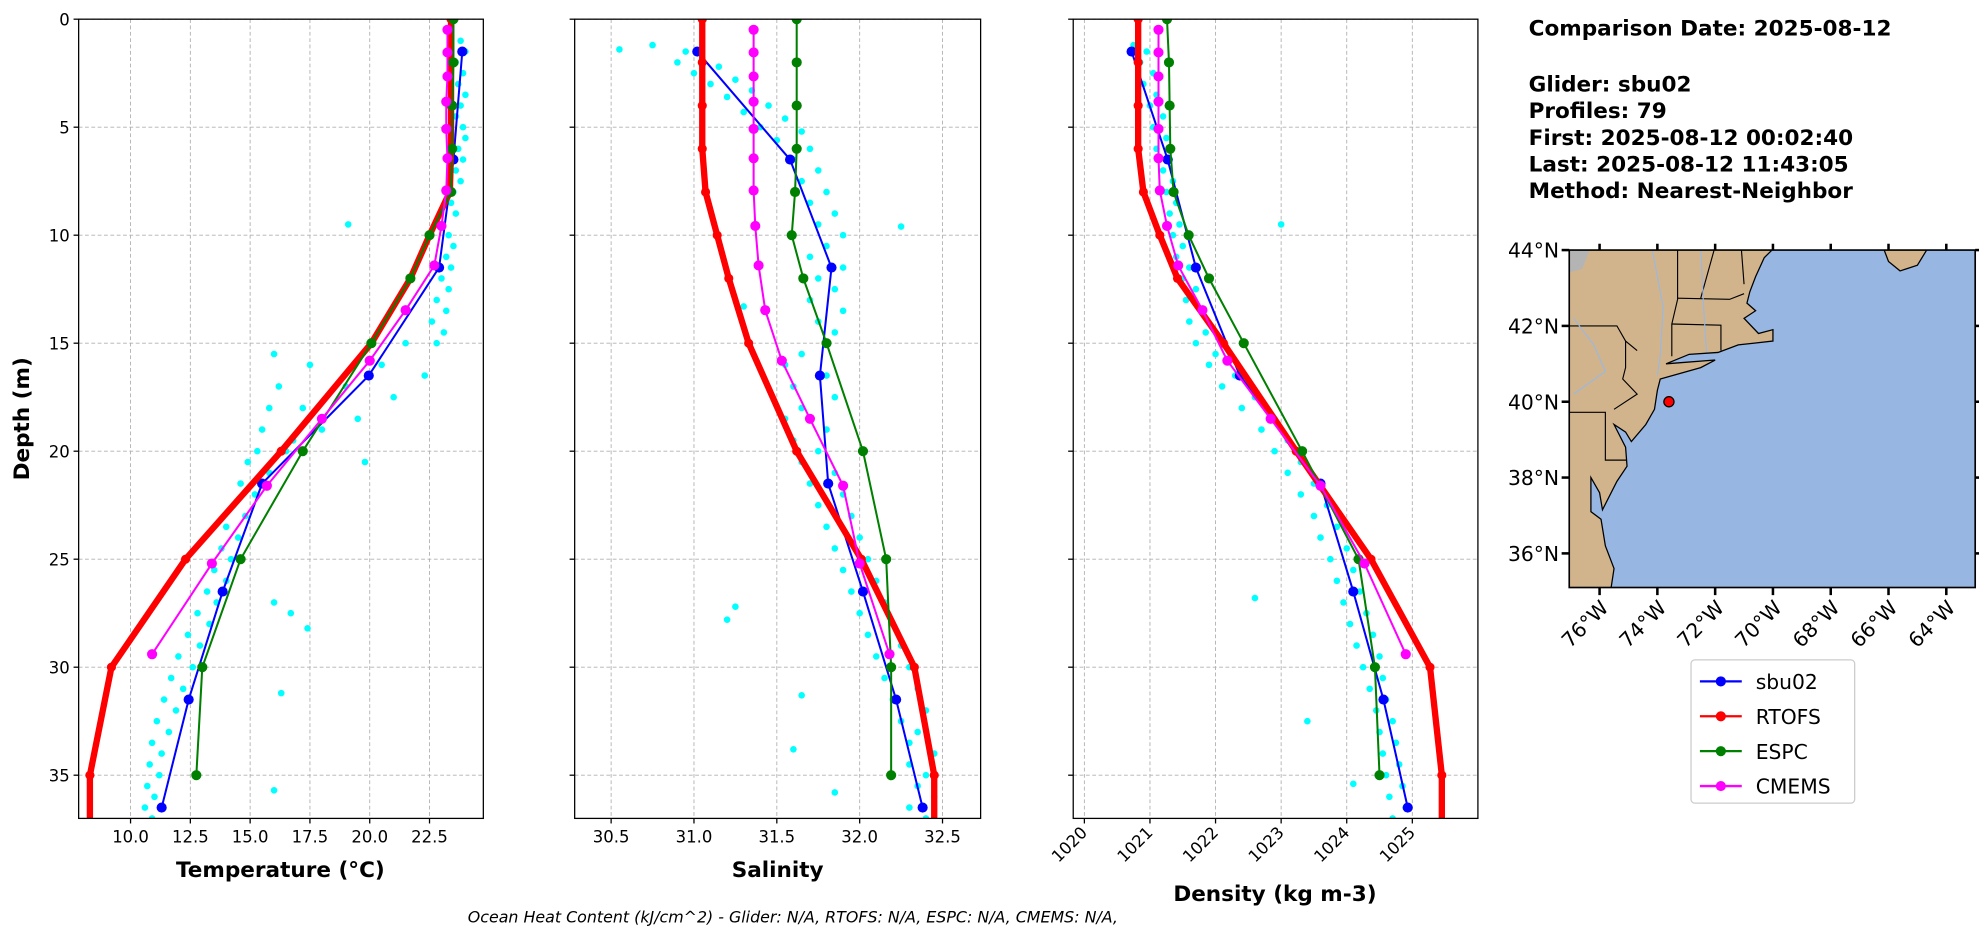 This screenshot has height=934, width=1979. What do you see at coordinates (1579, 261) in the screenshot?
I see `lake-ontario` at bounding box center [1579, 261].